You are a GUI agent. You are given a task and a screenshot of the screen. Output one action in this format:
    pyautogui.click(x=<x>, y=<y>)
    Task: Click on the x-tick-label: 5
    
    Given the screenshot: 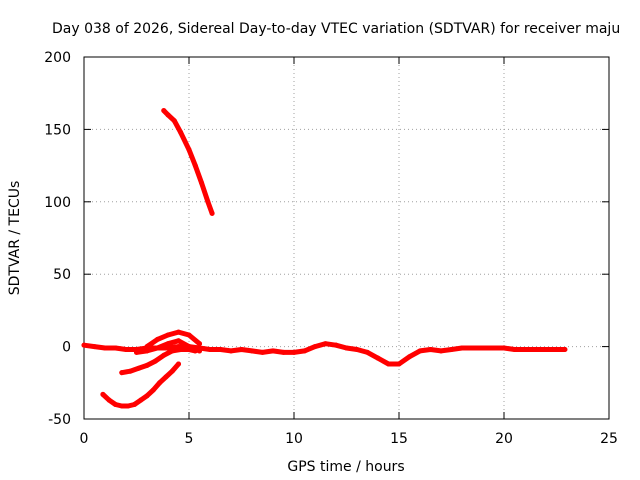 What is the action you would take?
    pyautogui.click(x=189, y=439)
    